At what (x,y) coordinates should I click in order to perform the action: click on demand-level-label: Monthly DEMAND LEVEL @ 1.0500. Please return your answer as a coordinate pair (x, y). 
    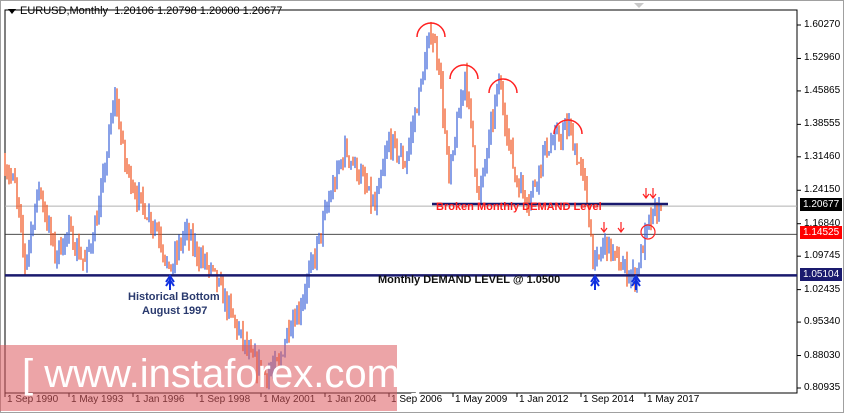
    Looking at the image, I should click on (469, 280).